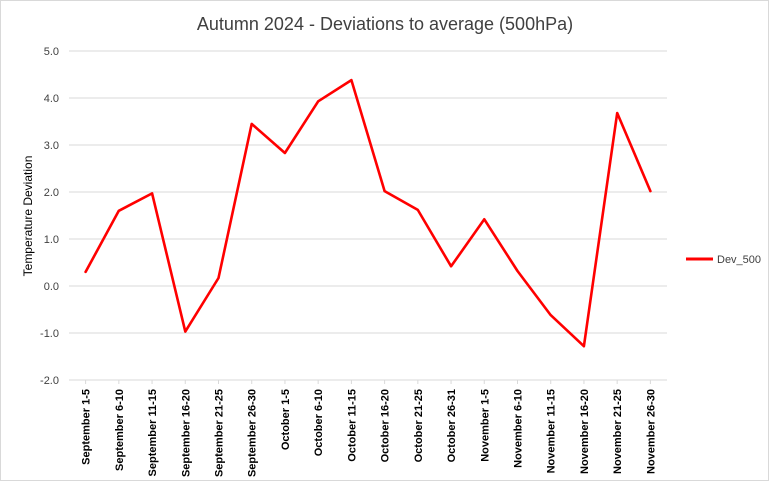 This screenshot has width=769, height=482. I want to click on legend: Dev_500, so click(723, 260).